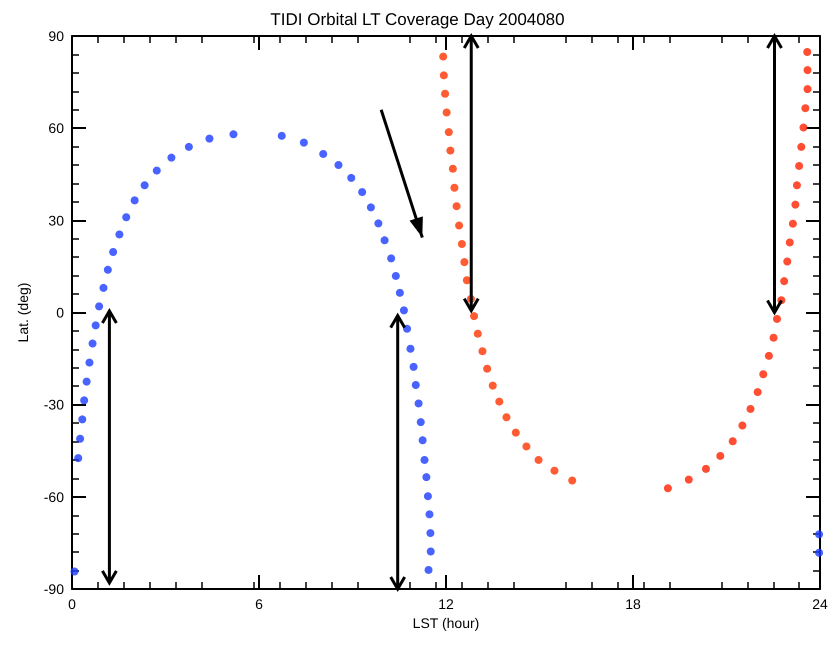 The height and width of the screenshot is (654, 835). I want to click on y-tick-label: 60, so click(56, 128).